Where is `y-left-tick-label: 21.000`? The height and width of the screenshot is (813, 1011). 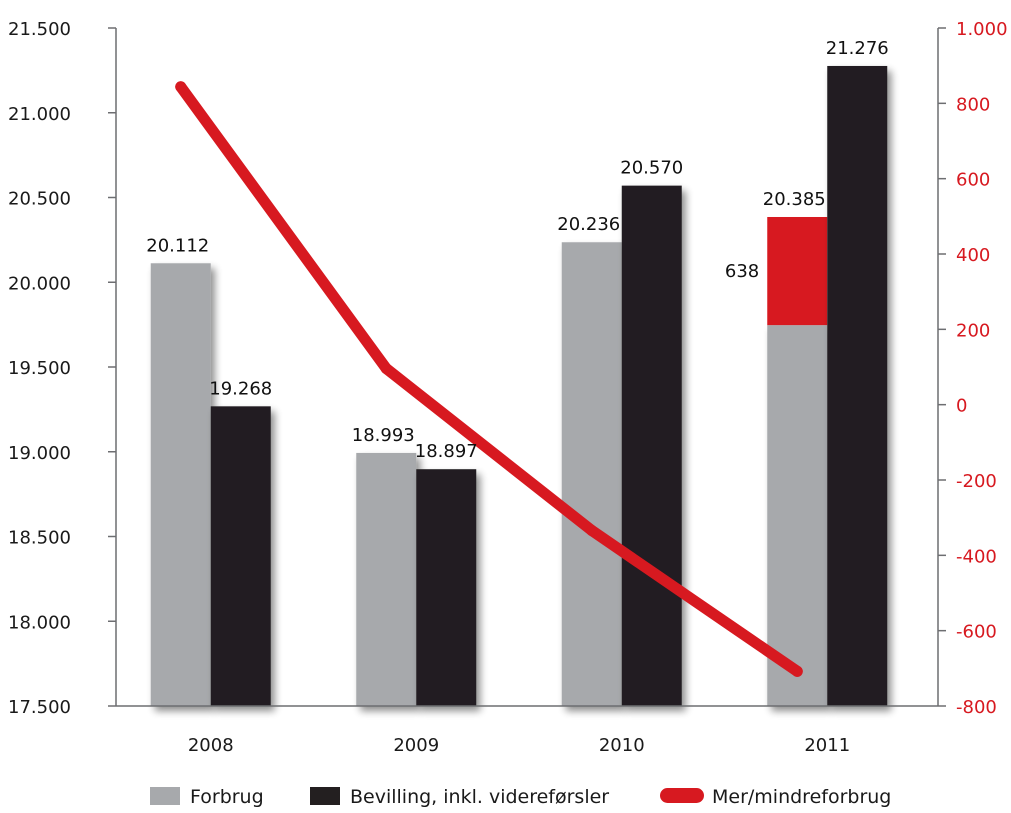
y-left-tick-label: 21.000 is located at coordinates (39, 114).